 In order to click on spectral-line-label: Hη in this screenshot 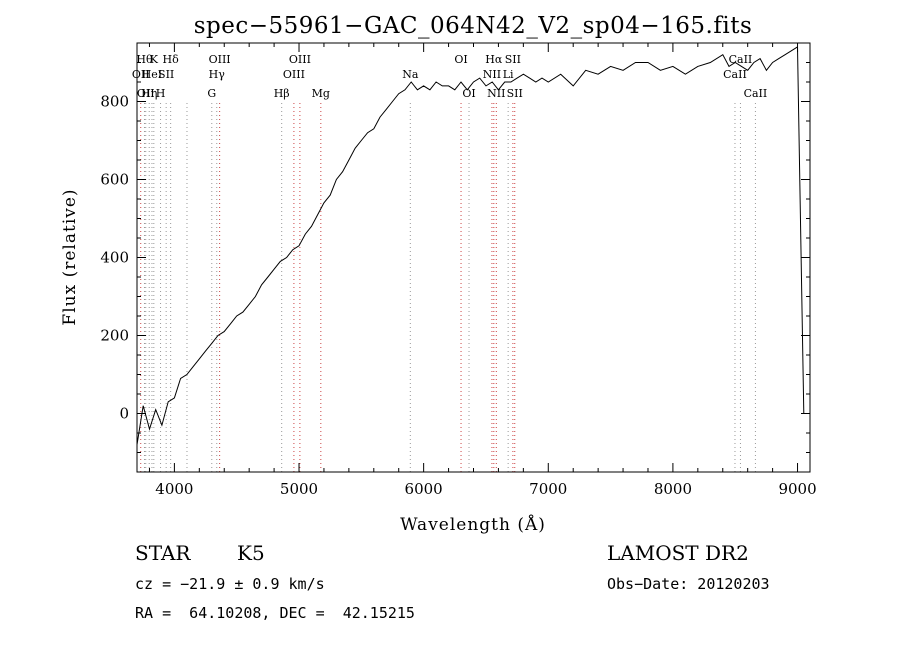, I will do `click(149, 93)`.